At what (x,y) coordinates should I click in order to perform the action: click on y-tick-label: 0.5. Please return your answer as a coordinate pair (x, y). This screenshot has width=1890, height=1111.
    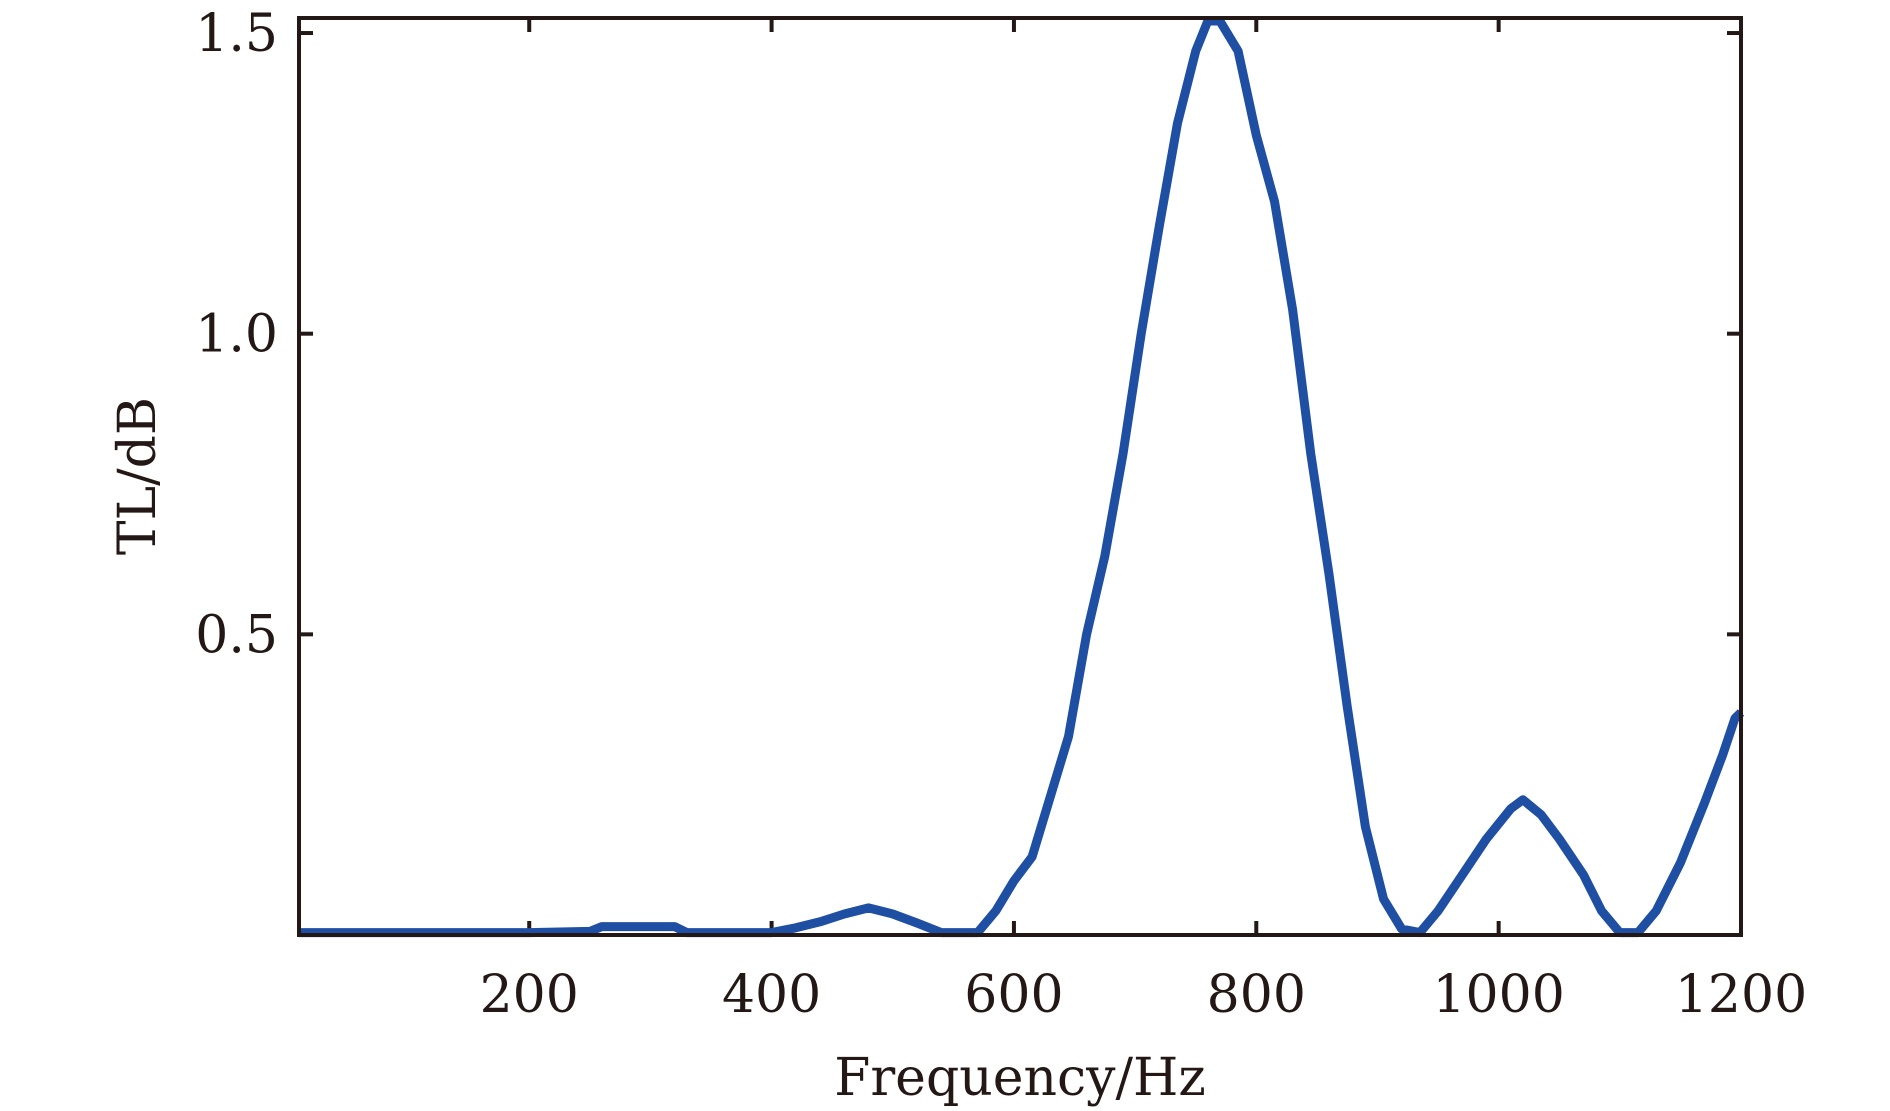
    Looking at the image, I should click on (236, 635).